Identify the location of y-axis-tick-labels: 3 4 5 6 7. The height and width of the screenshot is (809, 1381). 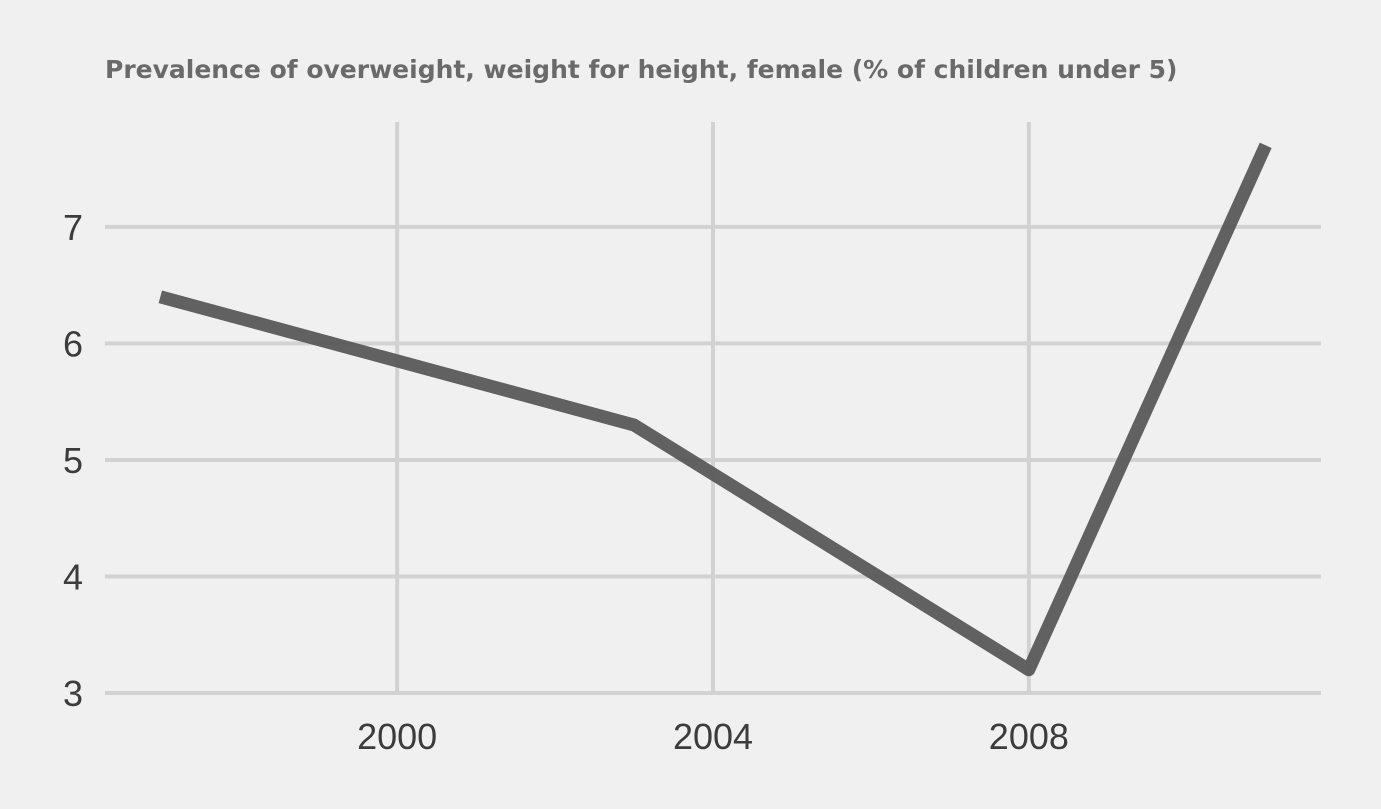
(73, 460).